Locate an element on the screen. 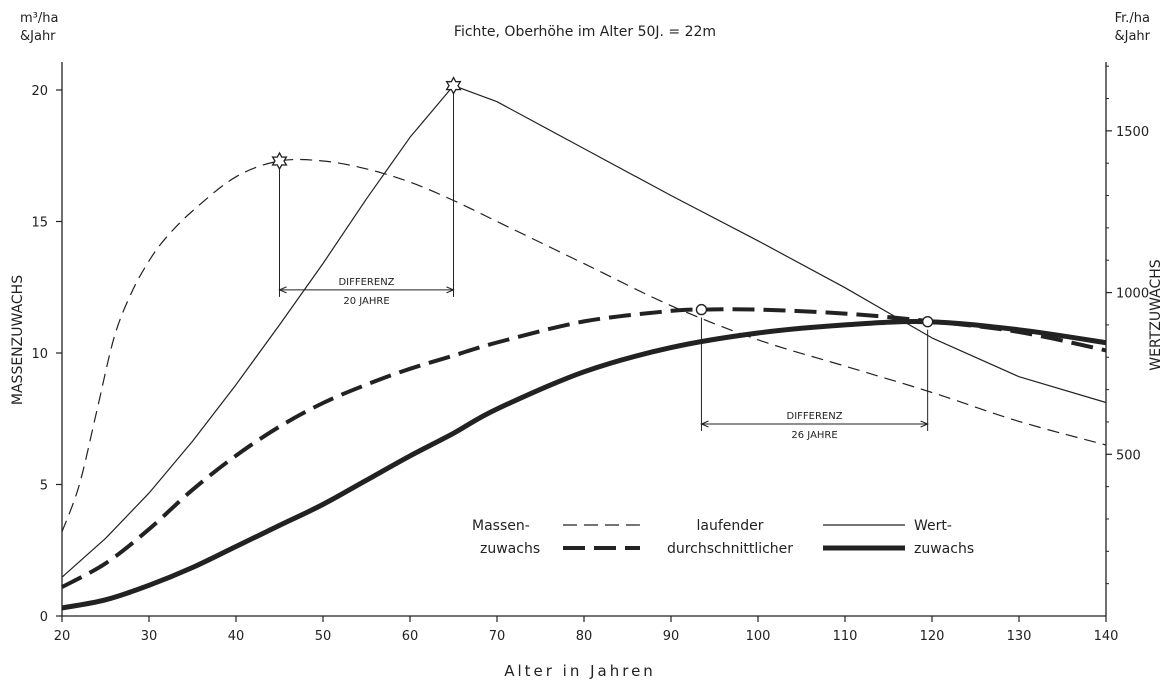  legend-mean-label: durchschnittlicher is located at coordinates (730, 549).